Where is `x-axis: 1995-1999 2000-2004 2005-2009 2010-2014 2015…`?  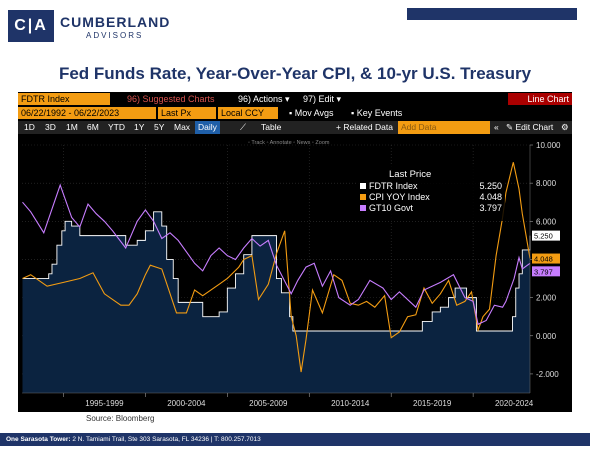 x-axis: 1995-1999 2000-2004 2005-2009 2010-2014 2015… is located at coordinates (278, 400).